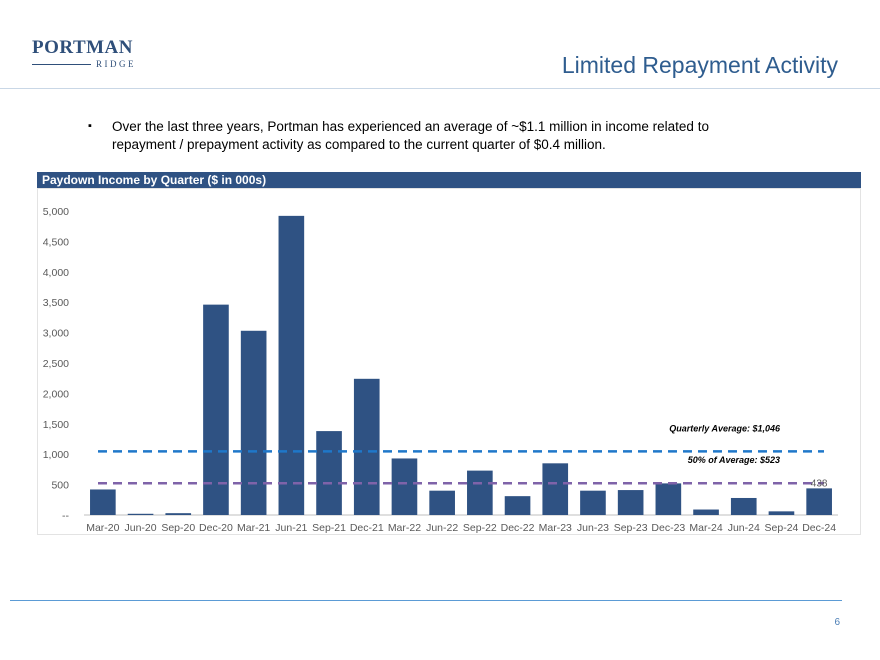  I want to click on x-tick-label: Mar-21, so click(253, 528).